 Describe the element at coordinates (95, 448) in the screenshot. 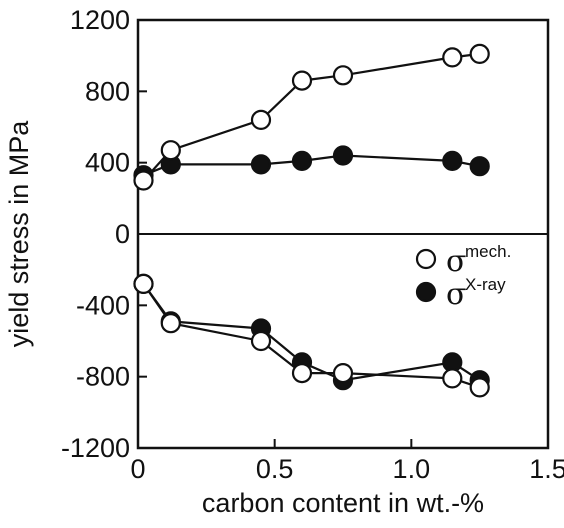

I see `y-tick-label: -1200` at that location.